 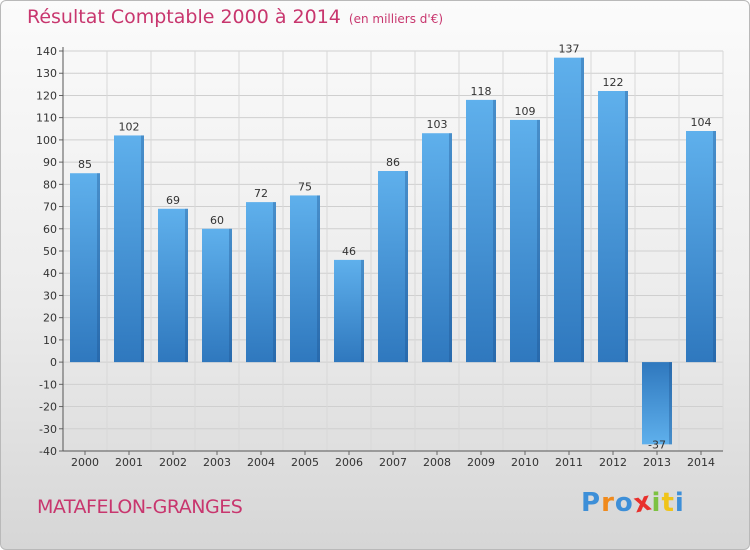 I want to click on logo-letter: t, so click(x=668, y=503).